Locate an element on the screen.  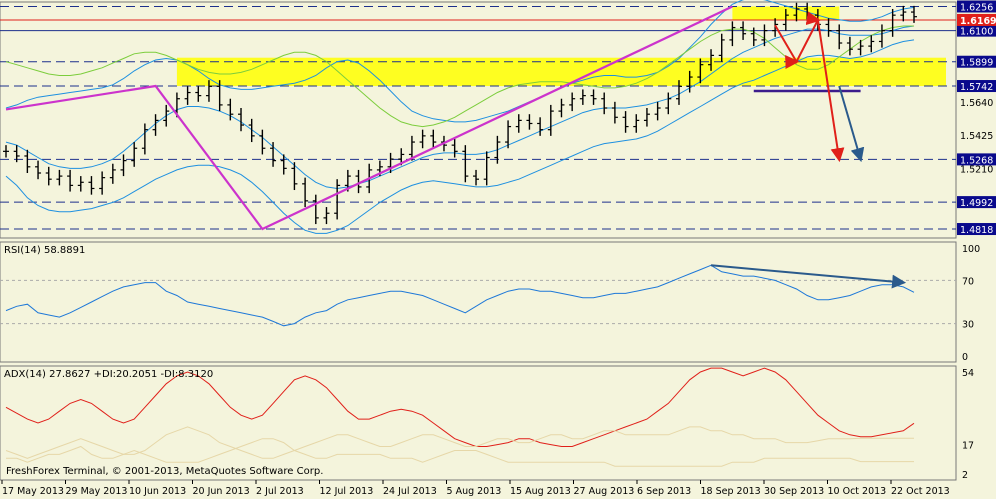
x-tick-label: 30 Sep 2013 is located at coordinates (794, 491).